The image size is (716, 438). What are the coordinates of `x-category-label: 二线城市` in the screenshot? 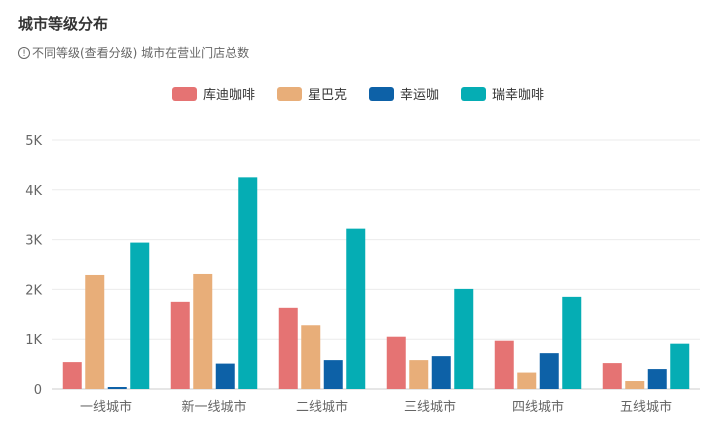 It's located at (322, 407).